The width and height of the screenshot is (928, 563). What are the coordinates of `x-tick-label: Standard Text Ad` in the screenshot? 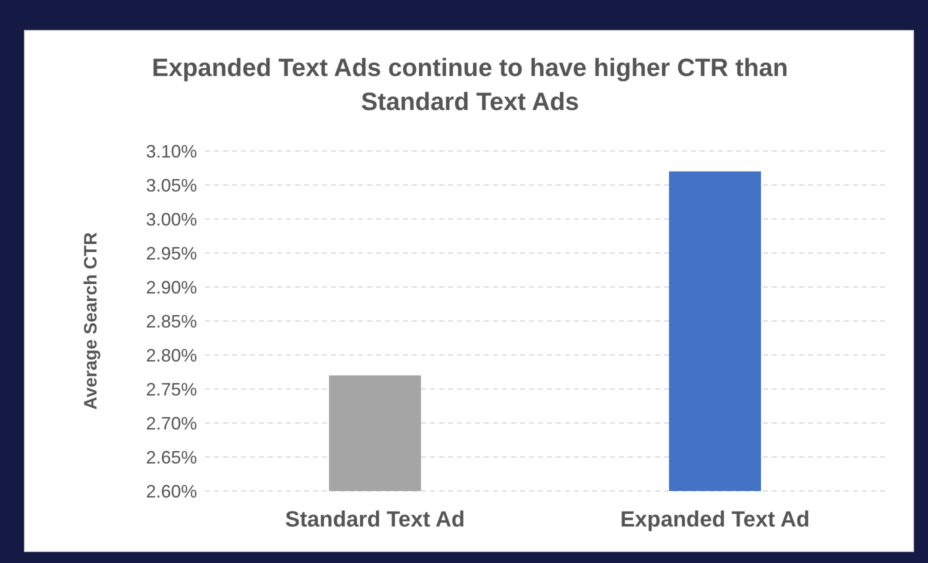 It's located at (375, 519).